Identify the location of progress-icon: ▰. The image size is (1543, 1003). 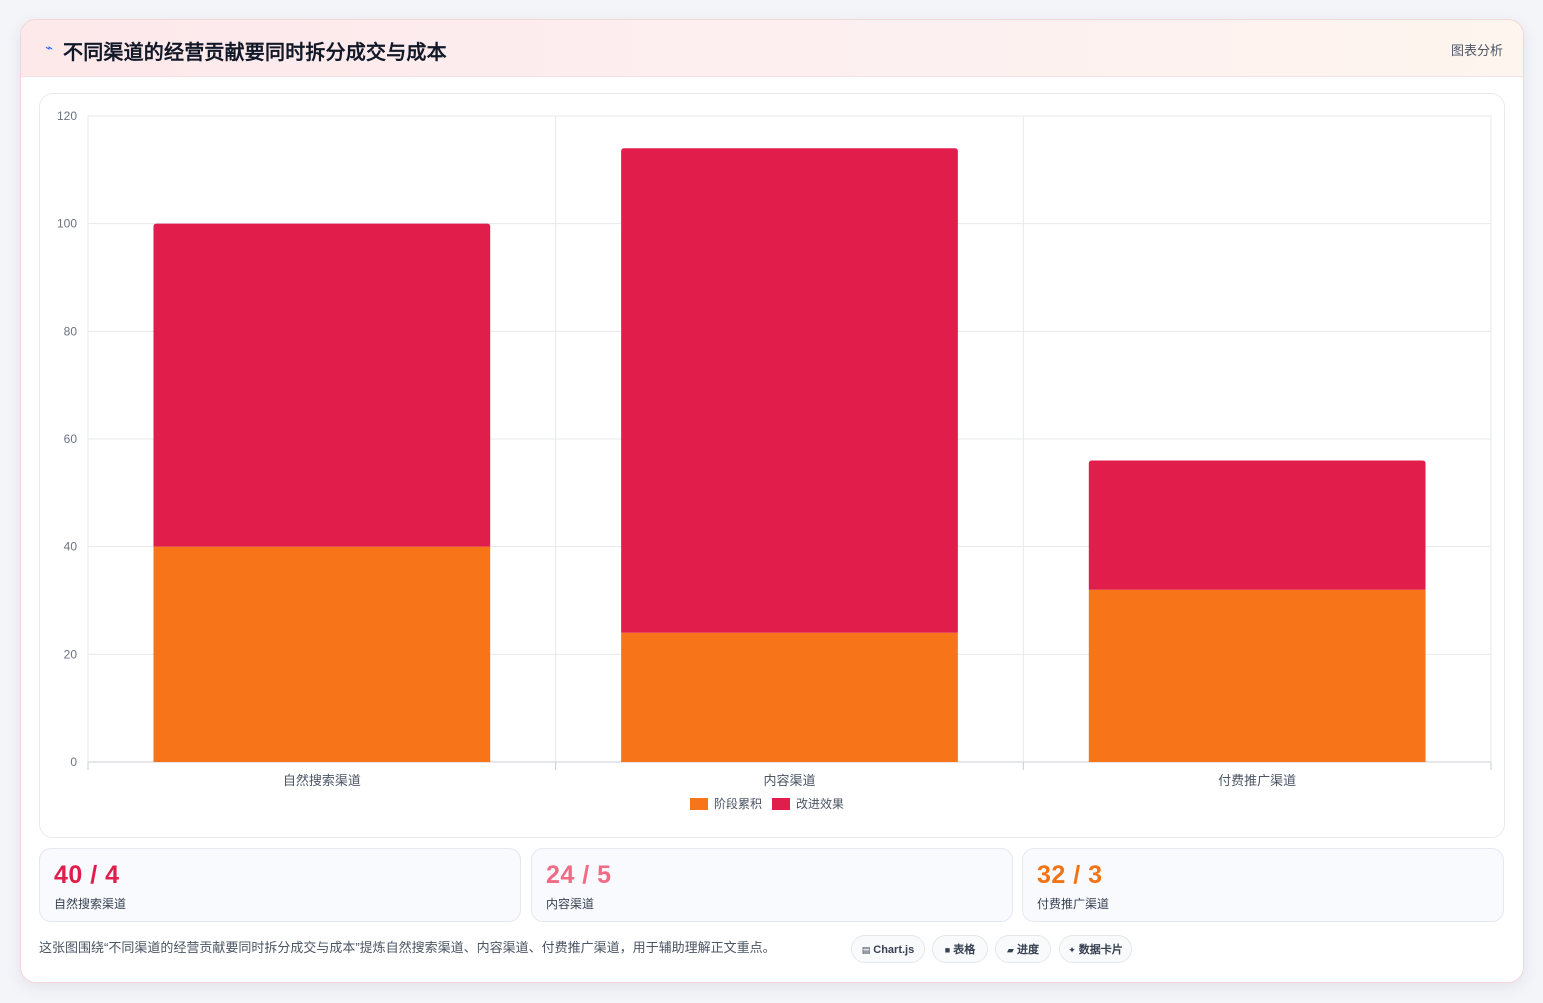
(1010, 950).